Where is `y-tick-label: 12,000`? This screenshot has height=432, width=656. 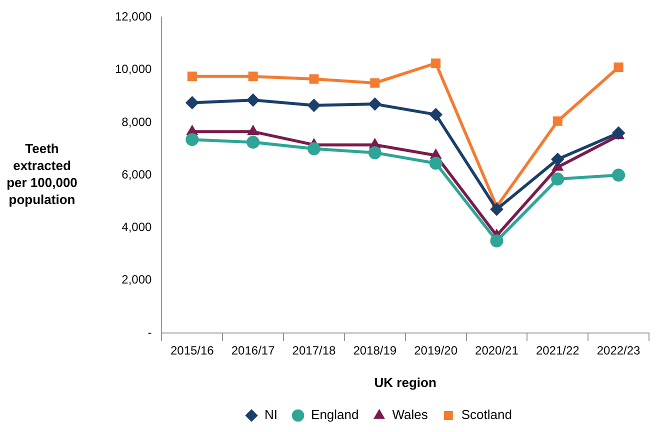 y-tick-label: 12,000 is located at coordinates (133, 17).